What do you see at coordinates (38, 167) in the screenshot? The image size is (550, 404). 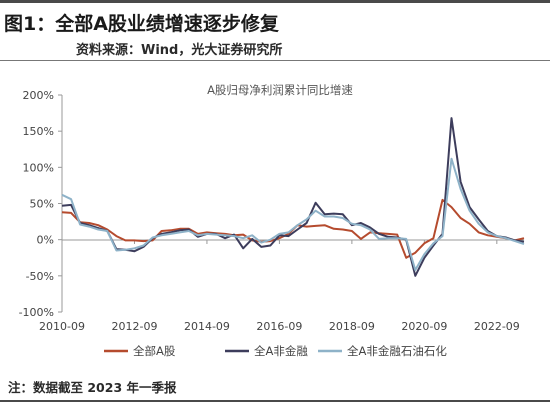 I see `y-tick-label: 100%` at bounding box center [38, 167].